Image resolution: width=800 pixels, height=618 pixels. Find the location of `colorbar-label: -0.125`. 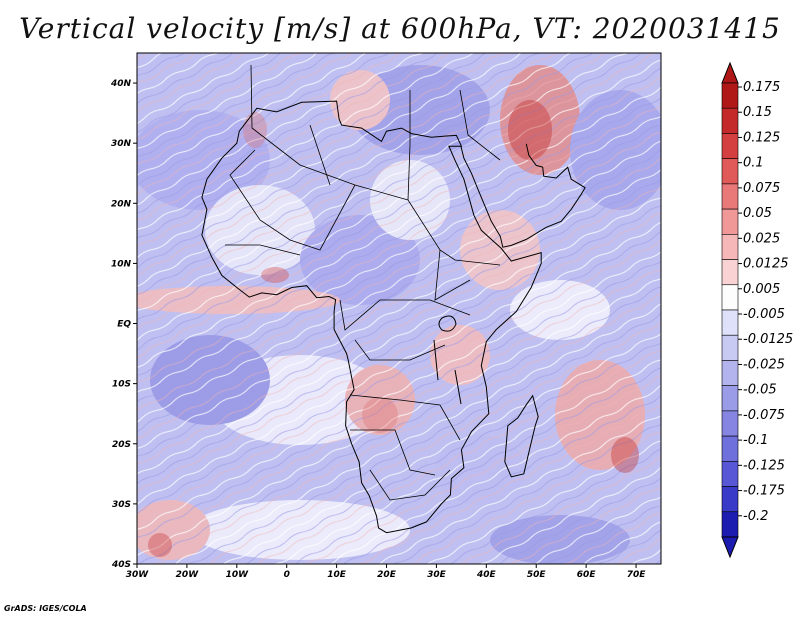

colorbar-label: -0.125 is located at coordinates (764, 465).